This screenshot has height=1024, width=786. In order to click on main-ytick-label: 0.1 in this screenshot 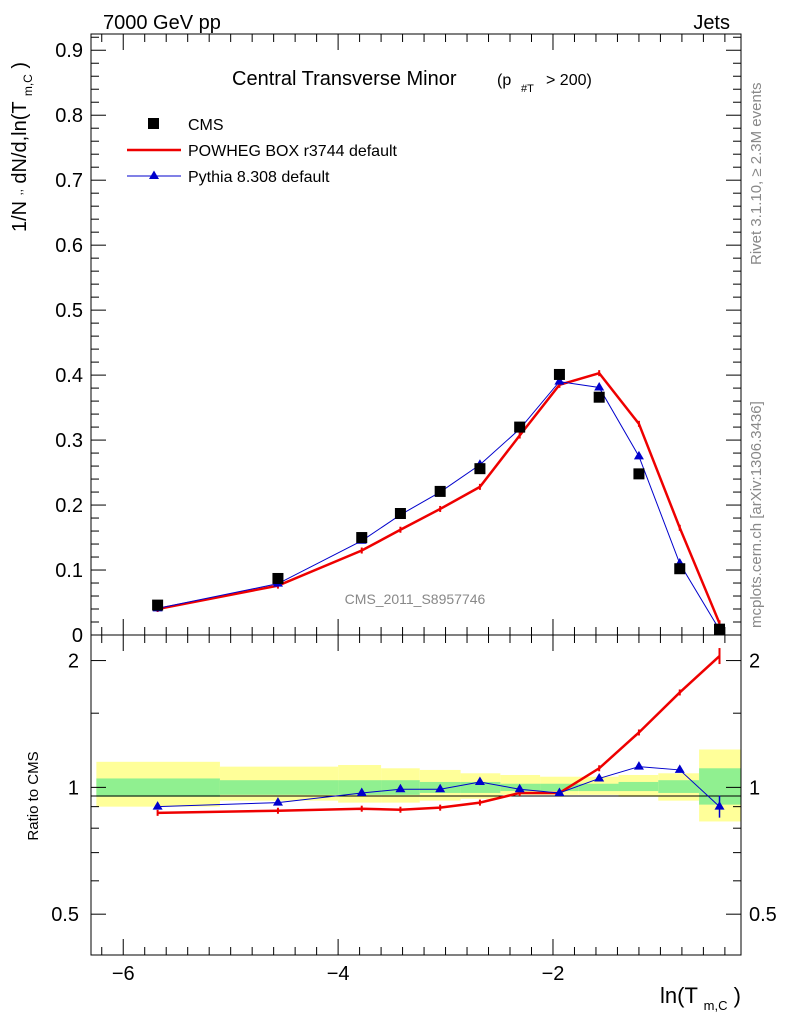, I will do `click(69, 571)`.